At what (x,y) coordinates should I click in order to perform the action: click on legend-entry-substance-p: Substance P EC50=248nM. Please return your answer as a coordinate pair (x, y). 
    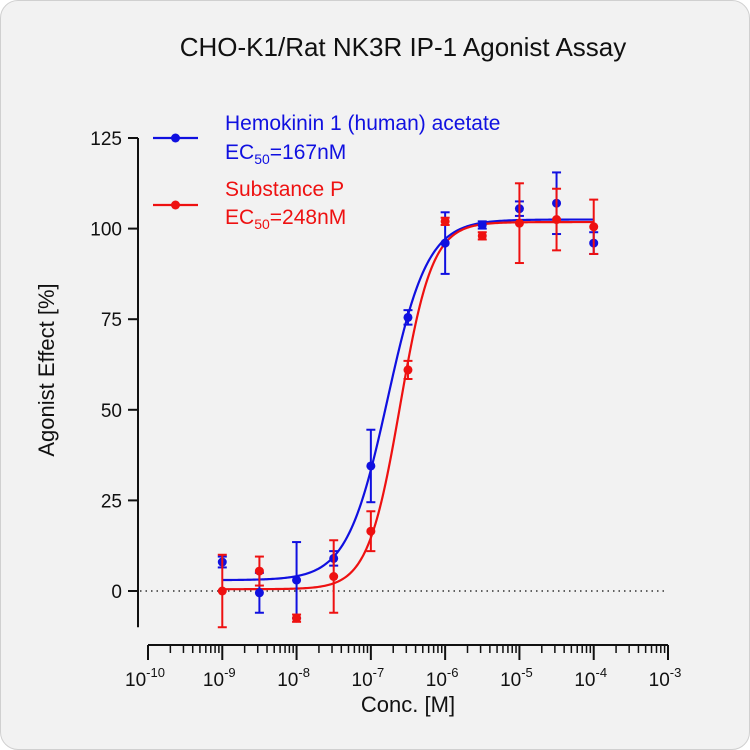
    Looking at the image, I should click on (249, 205).